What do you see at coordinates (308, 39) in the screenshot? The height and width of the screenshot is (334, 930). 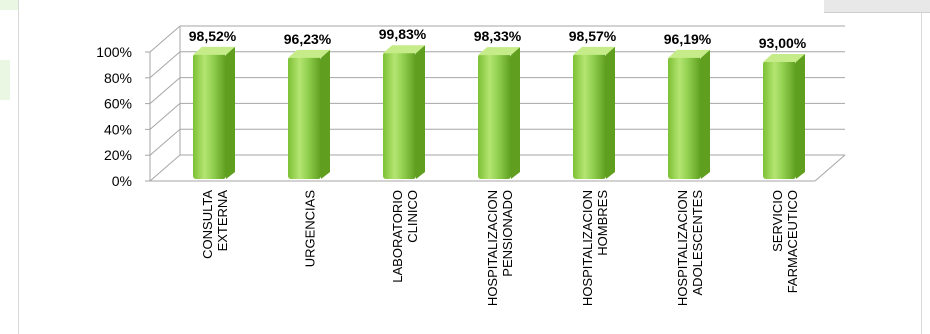 I see `data-label: 96,23%` at bounding box center [308, 39].